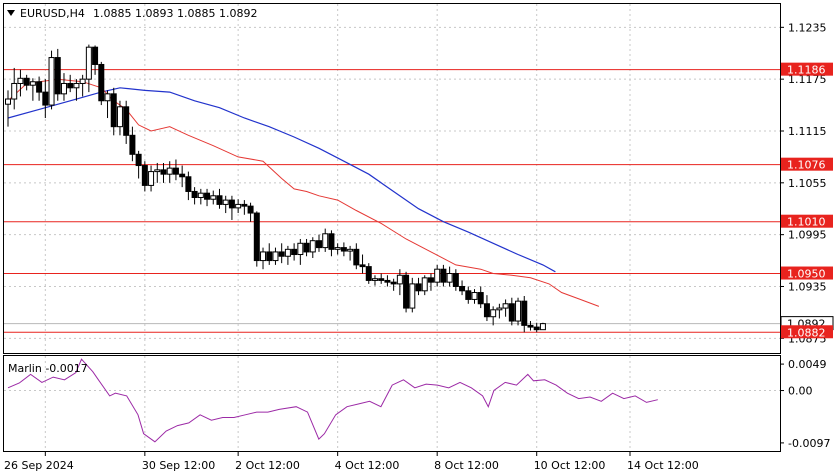  Describe the element at coordinates (807, 131) in the screenshot. I see `price-tick-label: 1.1115` at that location.